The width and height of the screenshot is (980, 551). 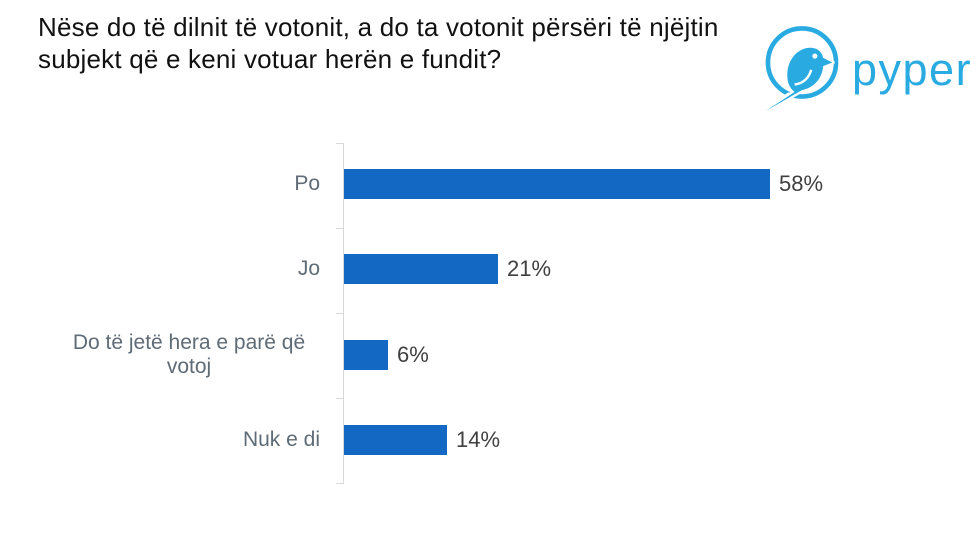 What do you see at coordinates (801, 183) in the screenshot?
I see `value-label: 58%` at bounding box center [801, 183].